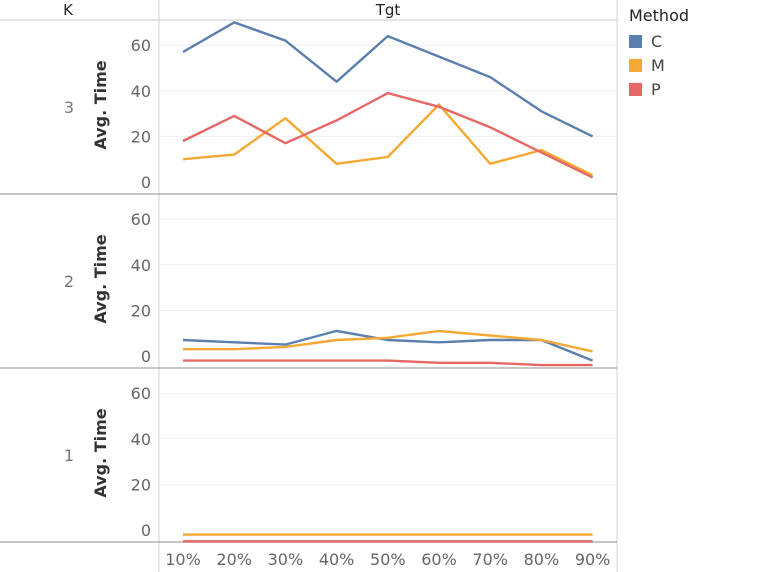 The image size is (768, 572). I want to click on legend-item-M: M, so click(659, 65).